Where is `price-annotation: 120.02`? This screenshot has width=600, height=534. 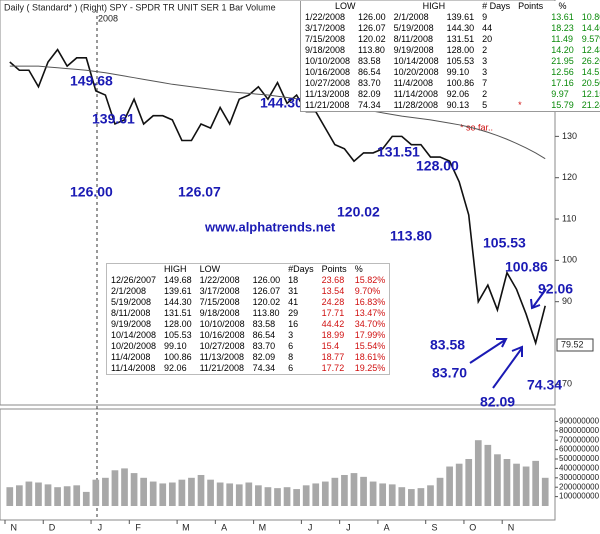 price-annotation: 120.02 is located at coordinates (358, 212).